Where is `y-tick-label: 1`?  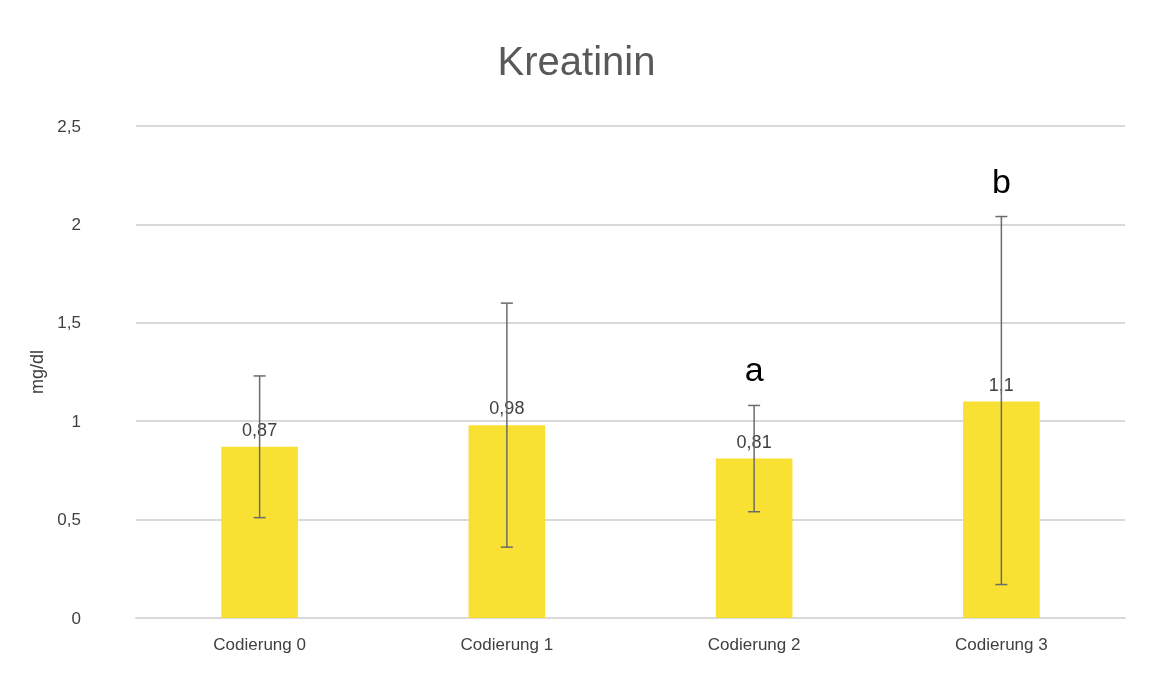 y-tick-label: 1 is located at coordinates (76, 421).